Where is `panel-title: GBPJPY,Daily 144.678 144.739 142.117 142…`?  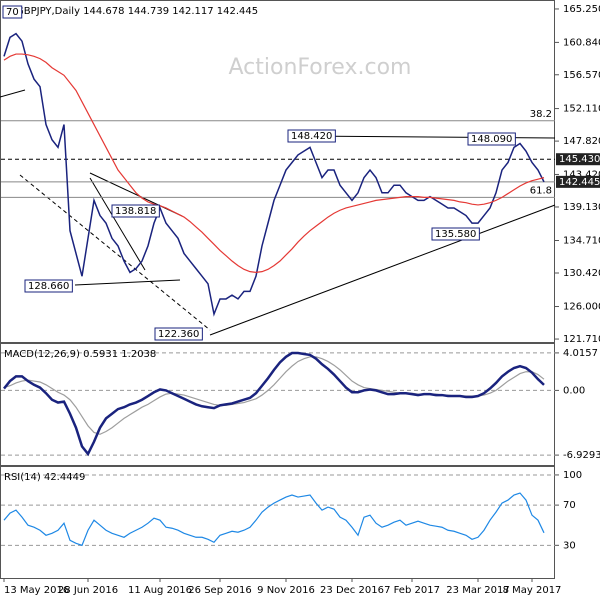 panel-title: GBPJPY,Daily 144.678 144.739 142.117 142… is located at coordinates (137, 11).